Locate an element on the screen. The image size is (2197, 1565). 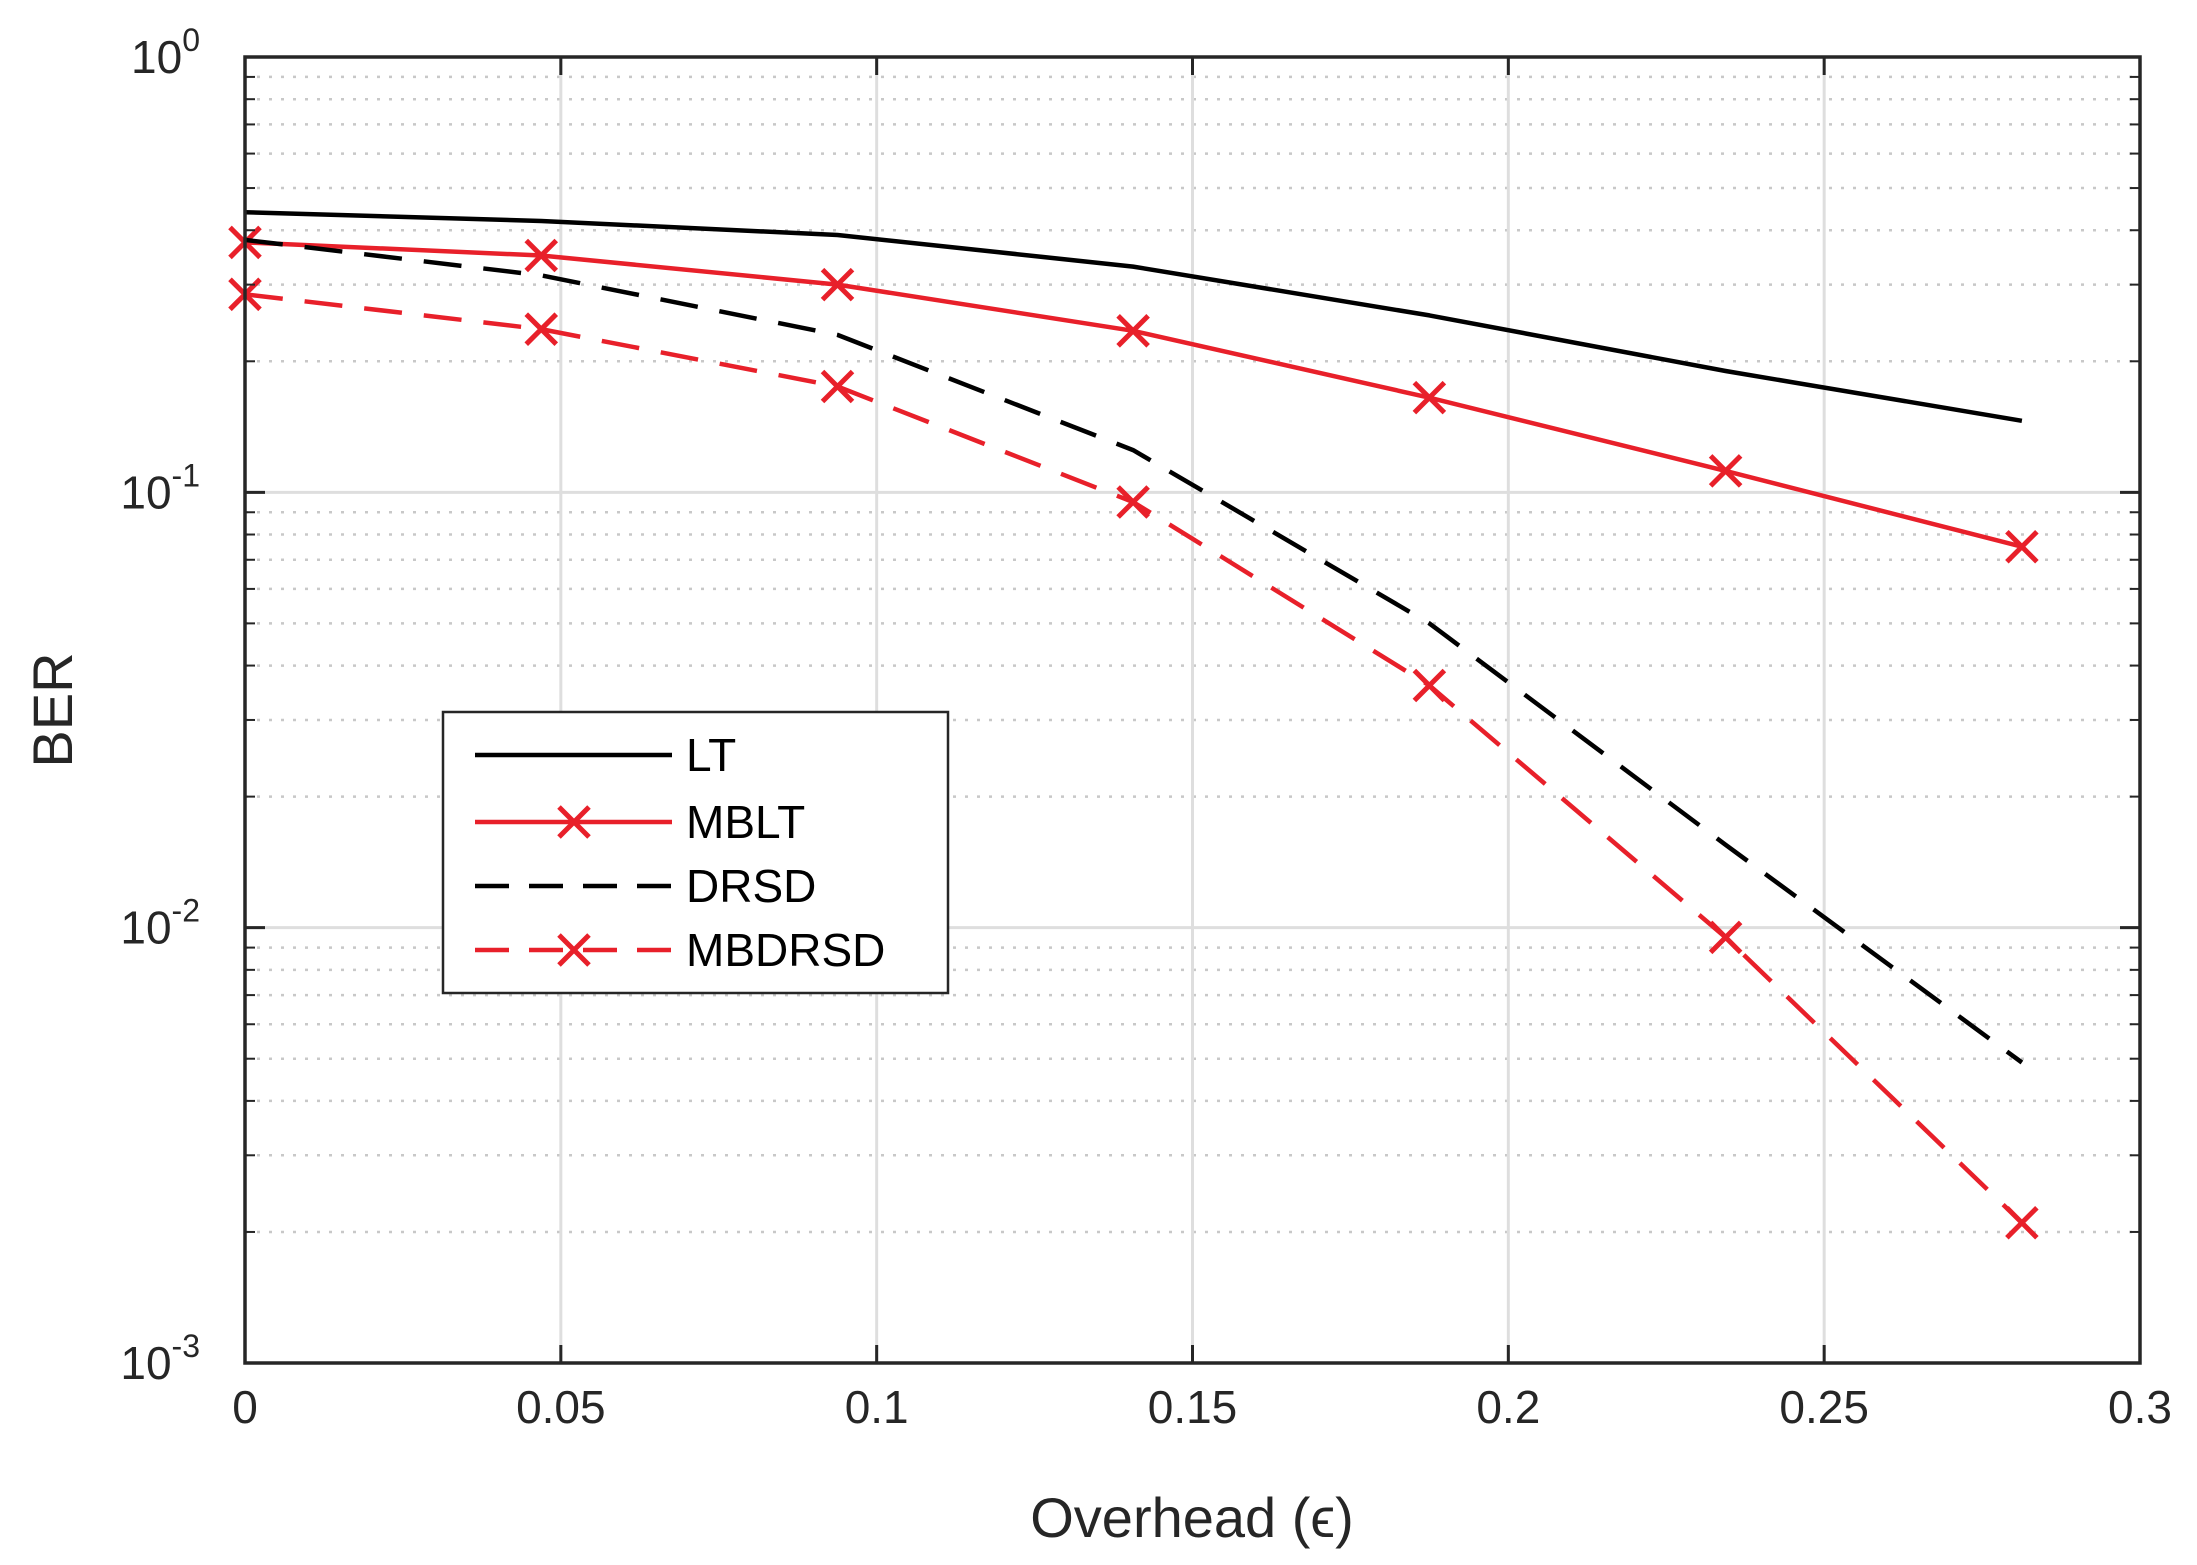
x-axis-label: Overhead (ϵ) is located at coordinates (1192, 1517).